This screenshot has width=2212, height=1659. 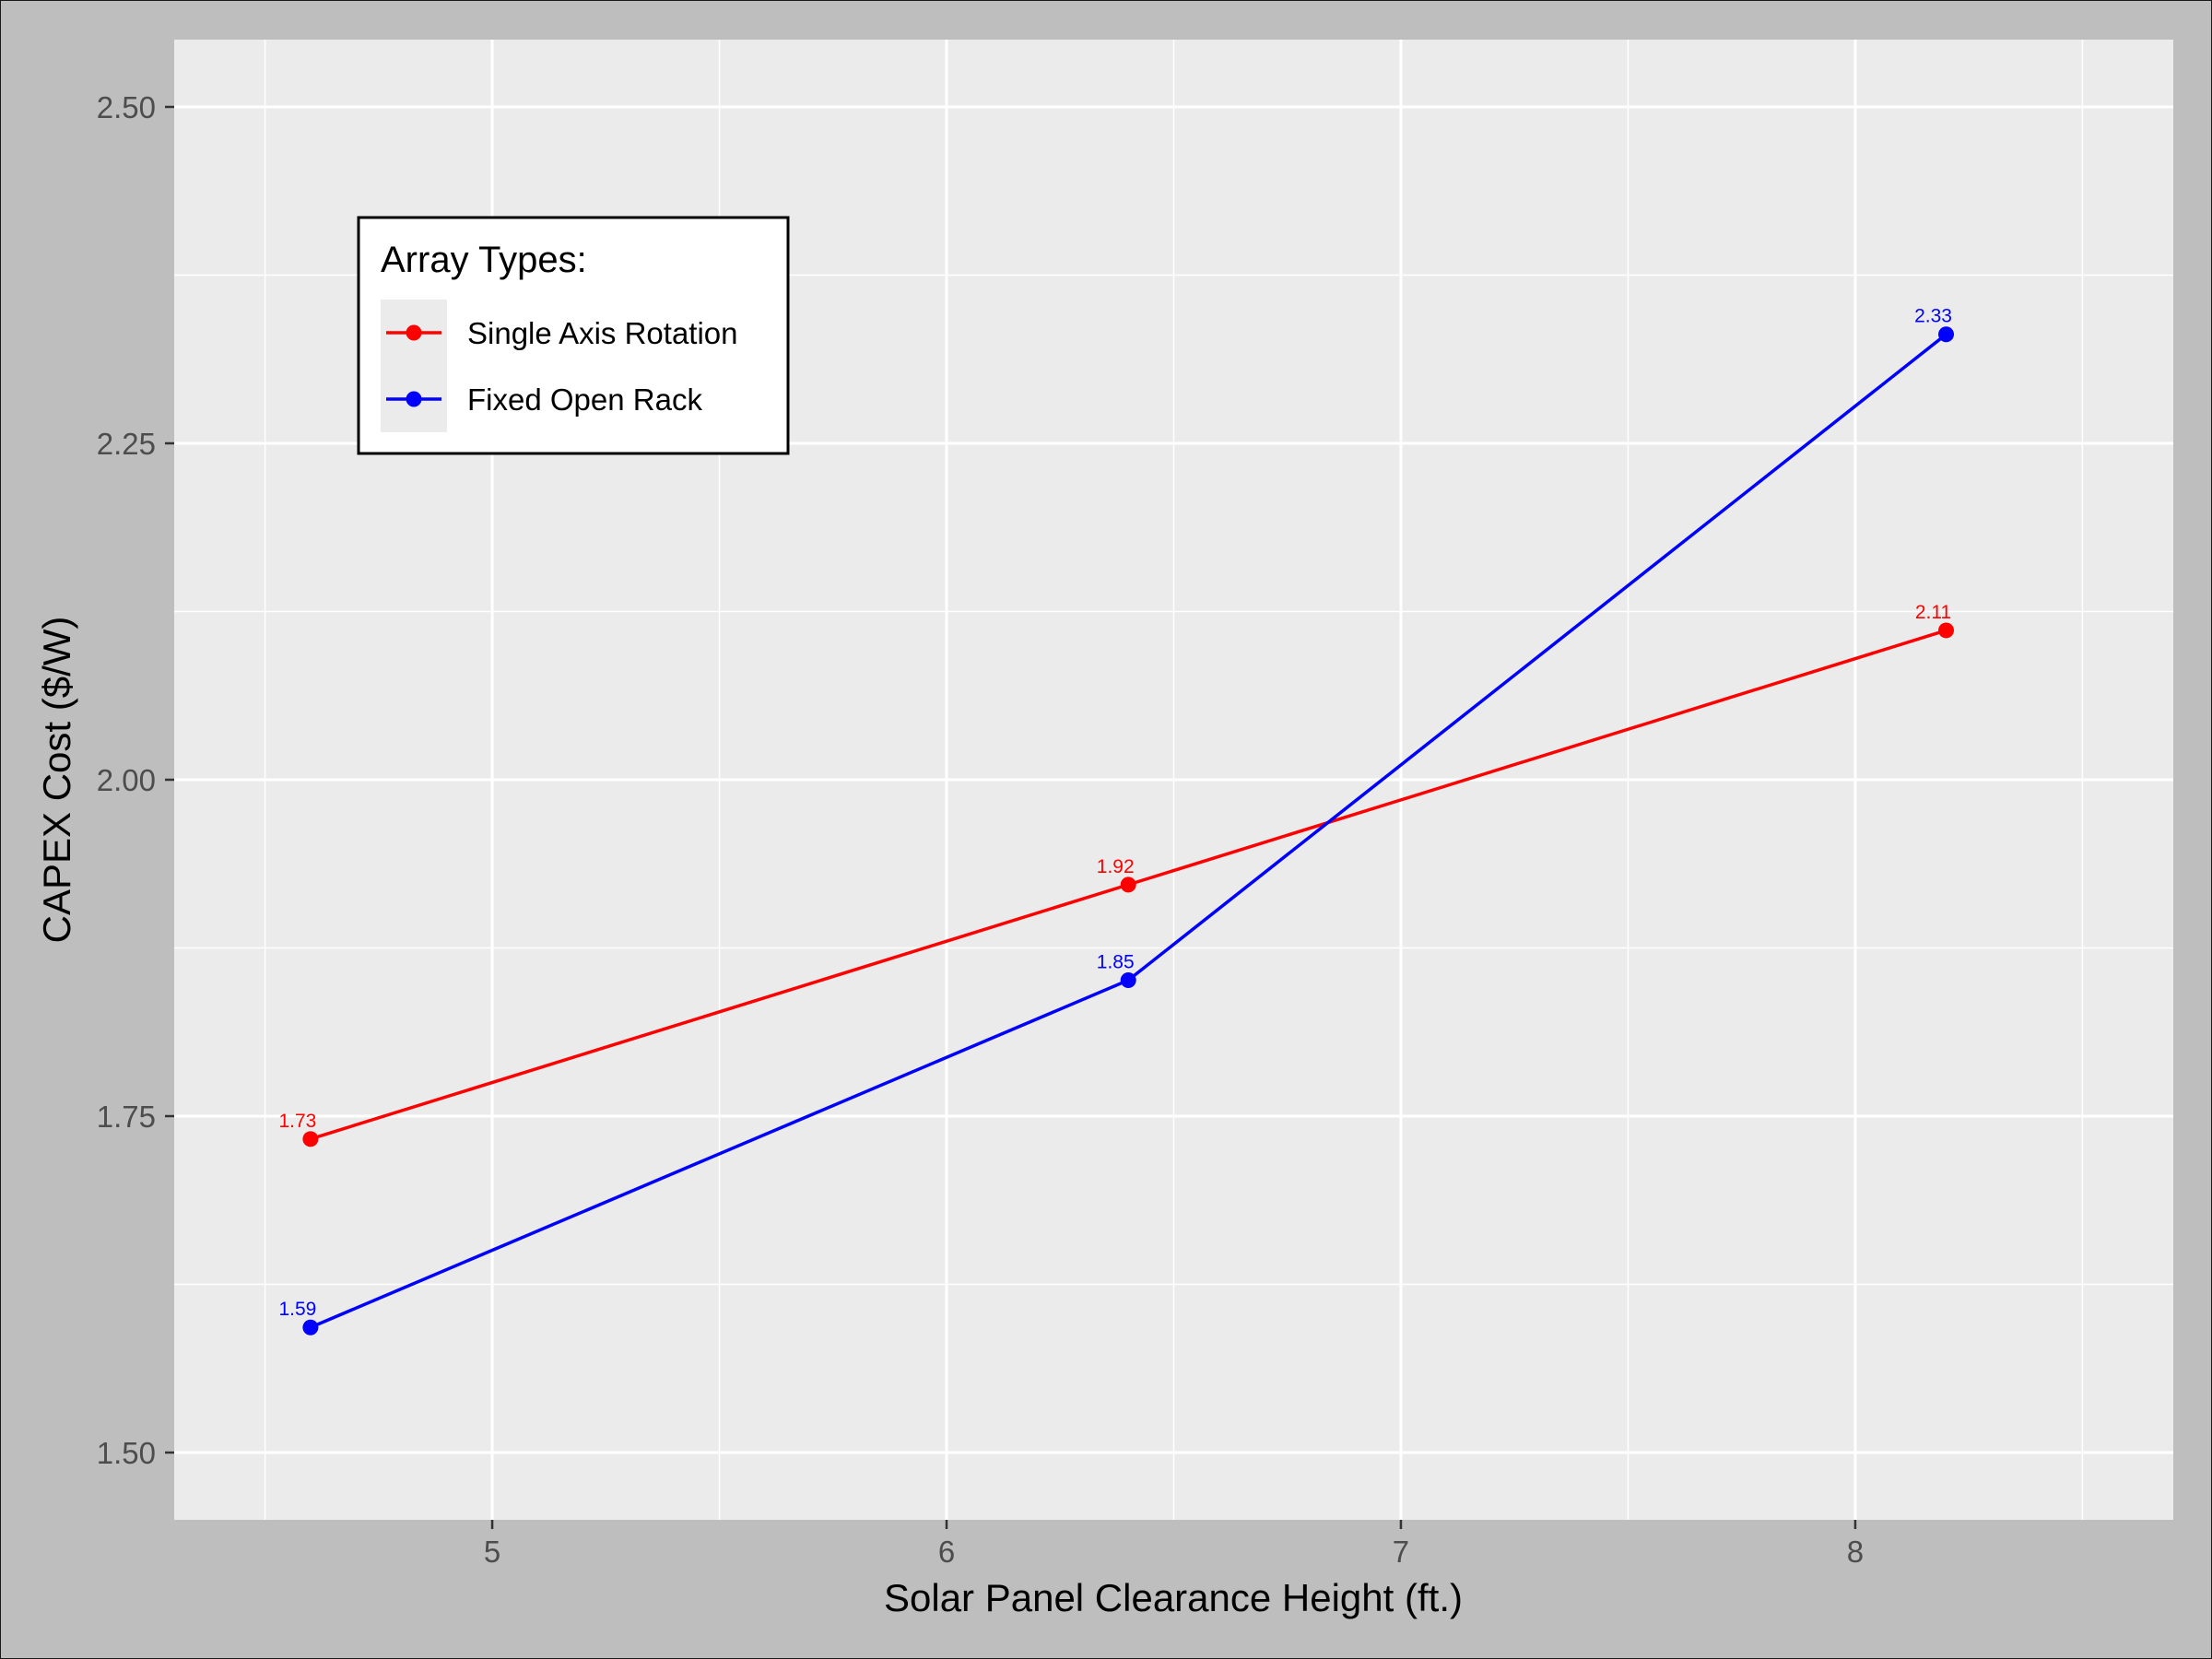 I want to click on legend-key-background, so click(x=414, y=366).